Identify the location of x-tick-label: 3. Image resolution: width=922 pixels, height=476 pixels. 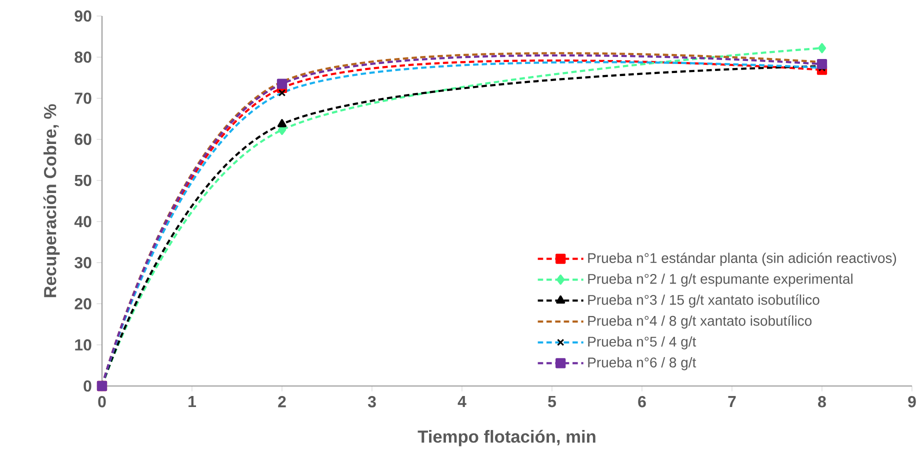
(372, 402).